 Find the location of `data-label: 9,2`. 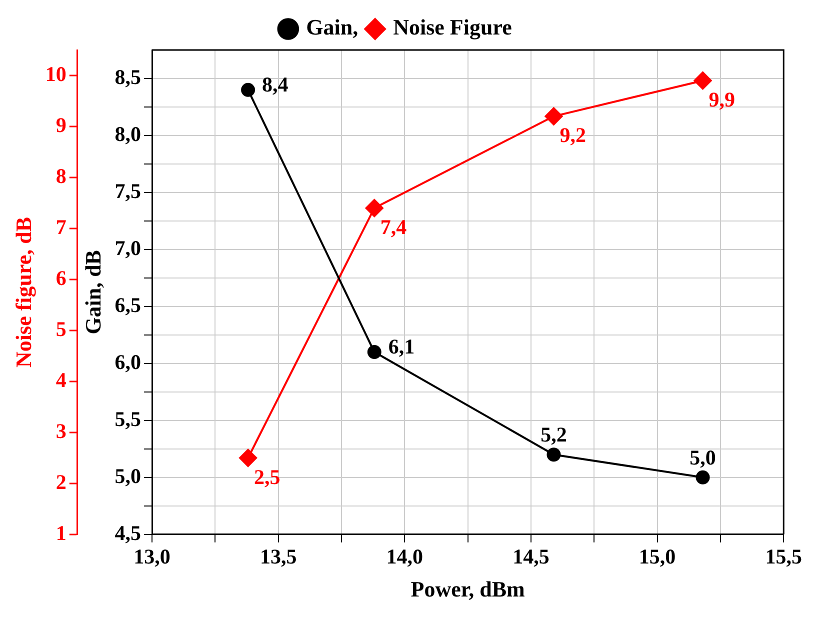

data-label: 9,2 is located at coordinates (573, 135).